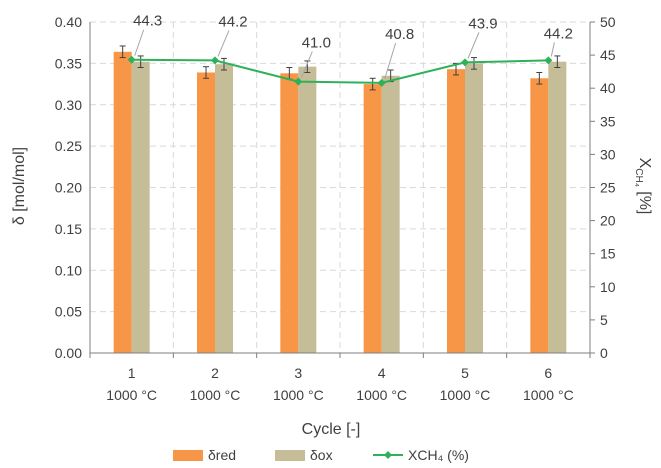 The image size is (661, 468). Describe the element at coordinates (388, 455) in the screenshot. I see `legend-marker-xch4` at that location.